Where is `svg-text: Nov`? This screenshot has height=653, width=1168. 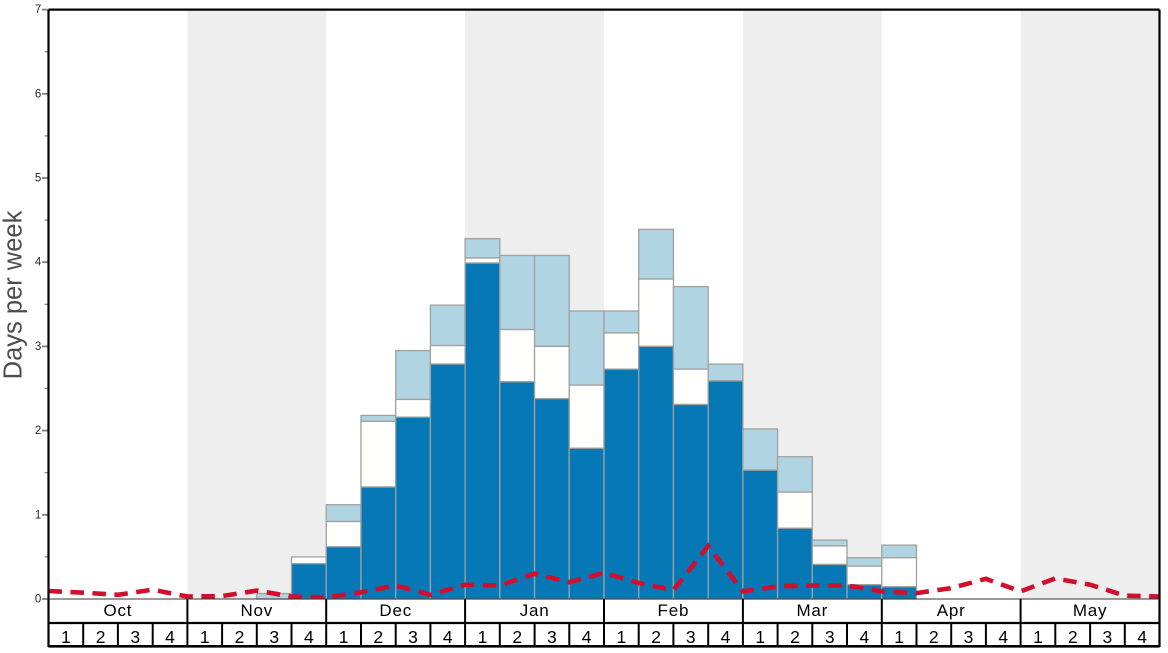 svg-text: Nov is located at coordinates (256, 610).